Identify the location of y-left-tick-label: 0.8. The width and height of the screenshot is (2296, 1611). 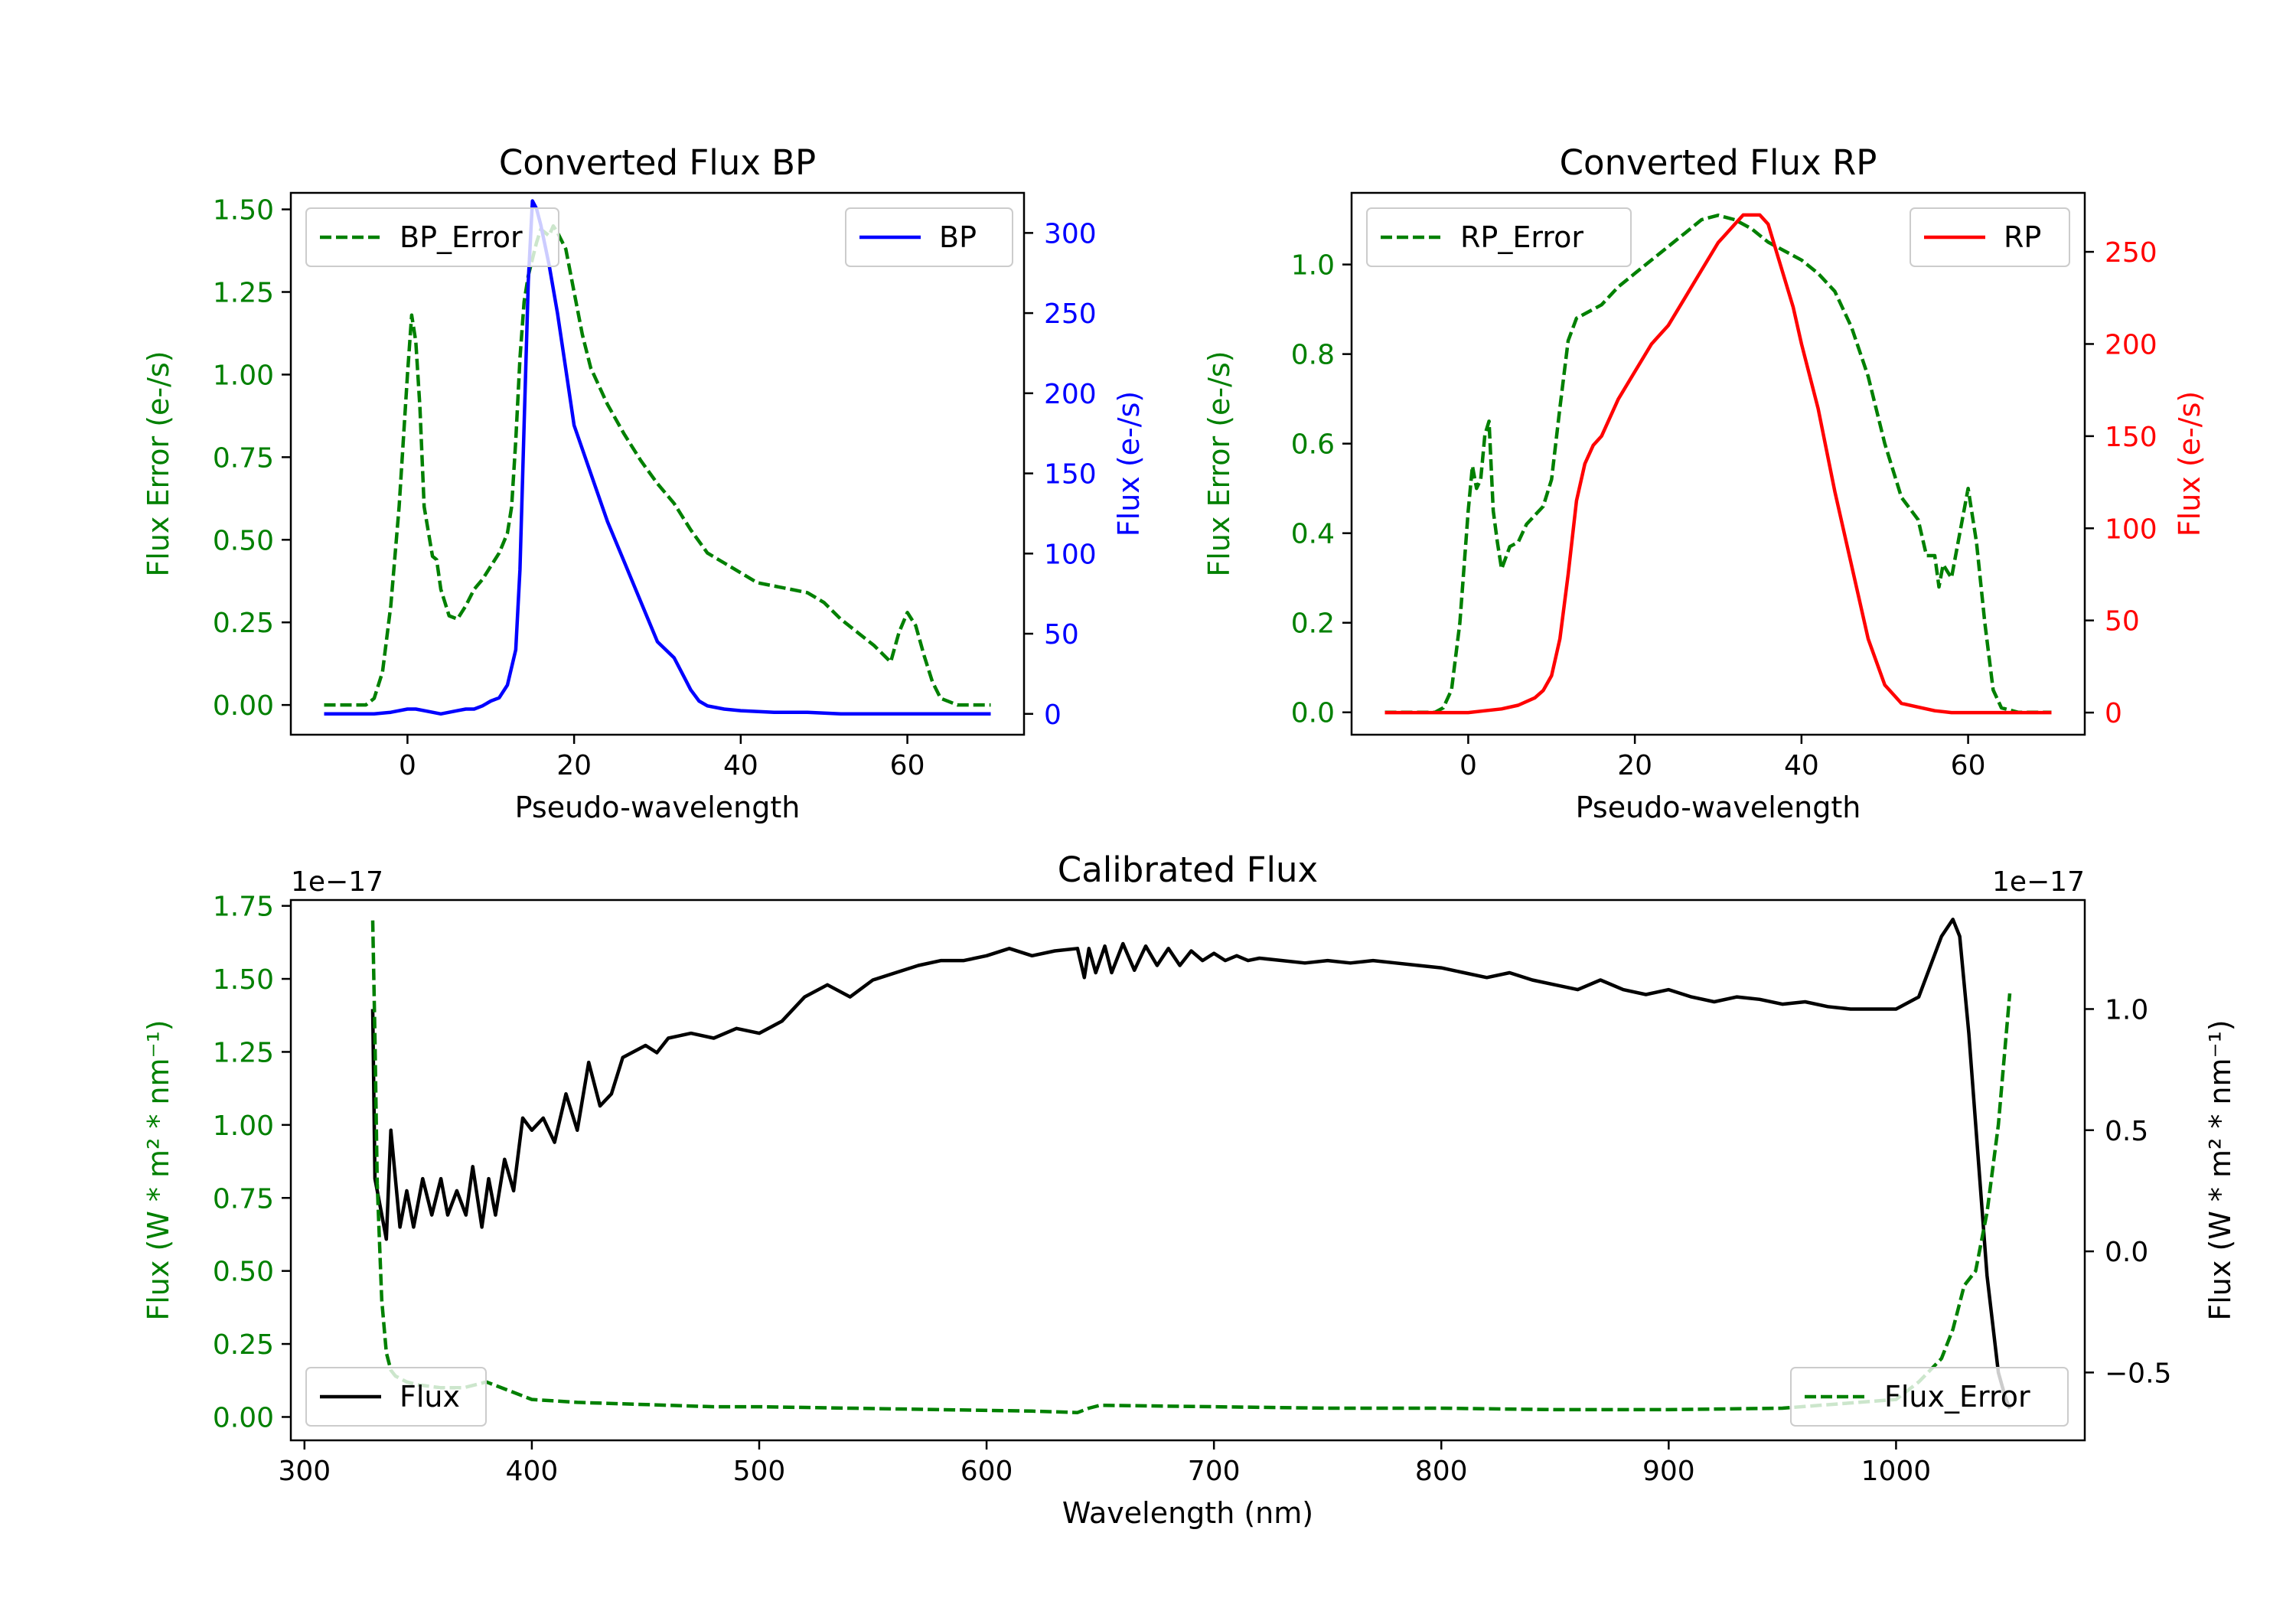
(1313, 355).